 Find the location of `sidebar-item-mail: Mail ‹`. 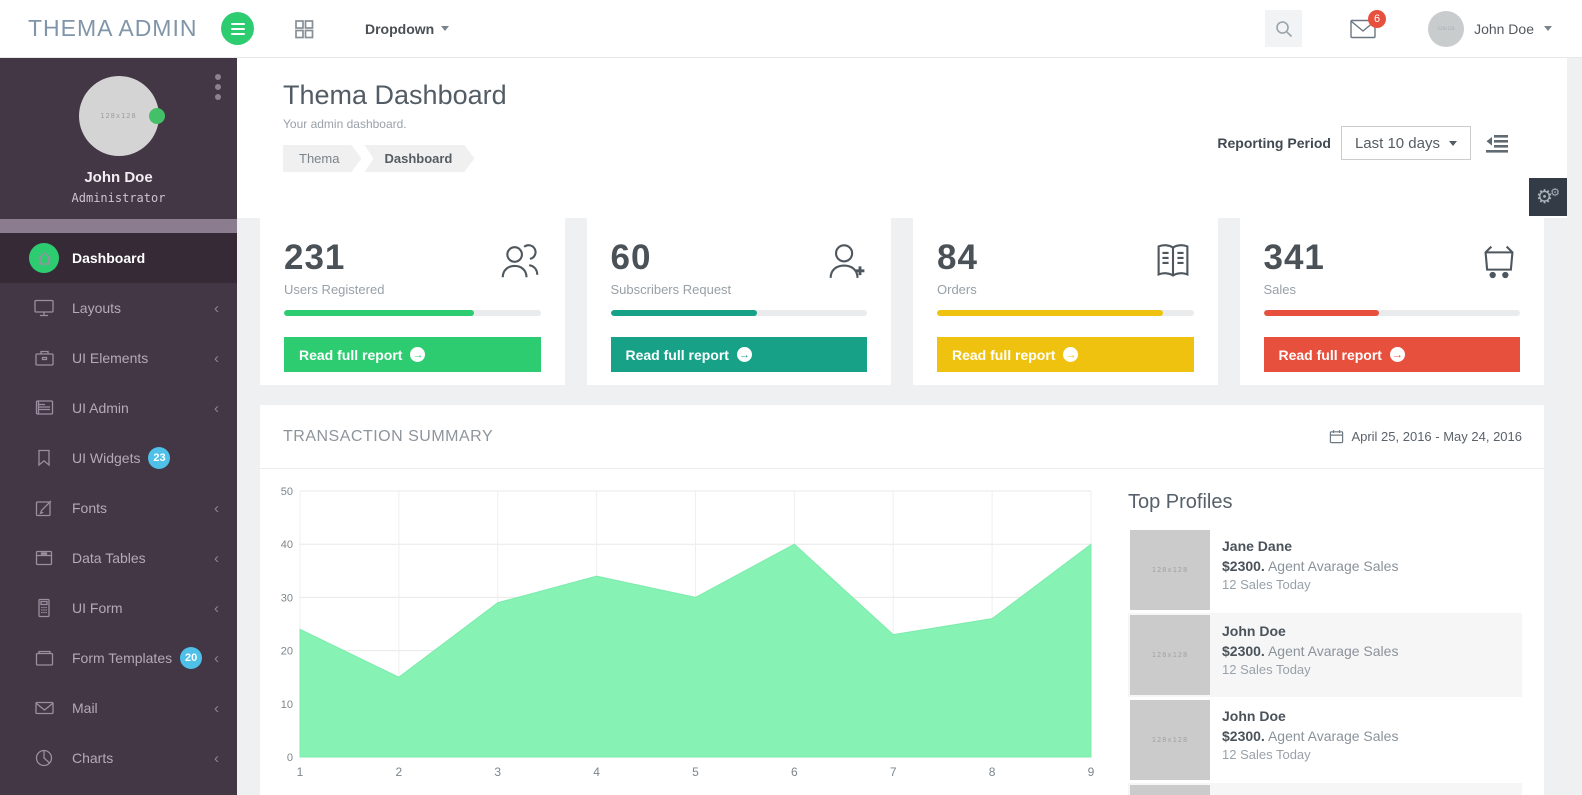

sidebar-item-mail: Mail ‹ is located at coordinates (118, 708).